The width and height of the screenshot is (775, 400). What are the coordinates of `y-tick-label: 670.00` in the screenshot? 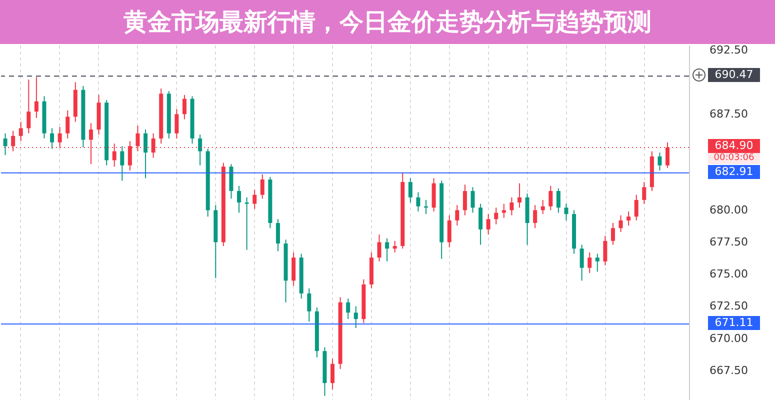 It's located at (729, 338).